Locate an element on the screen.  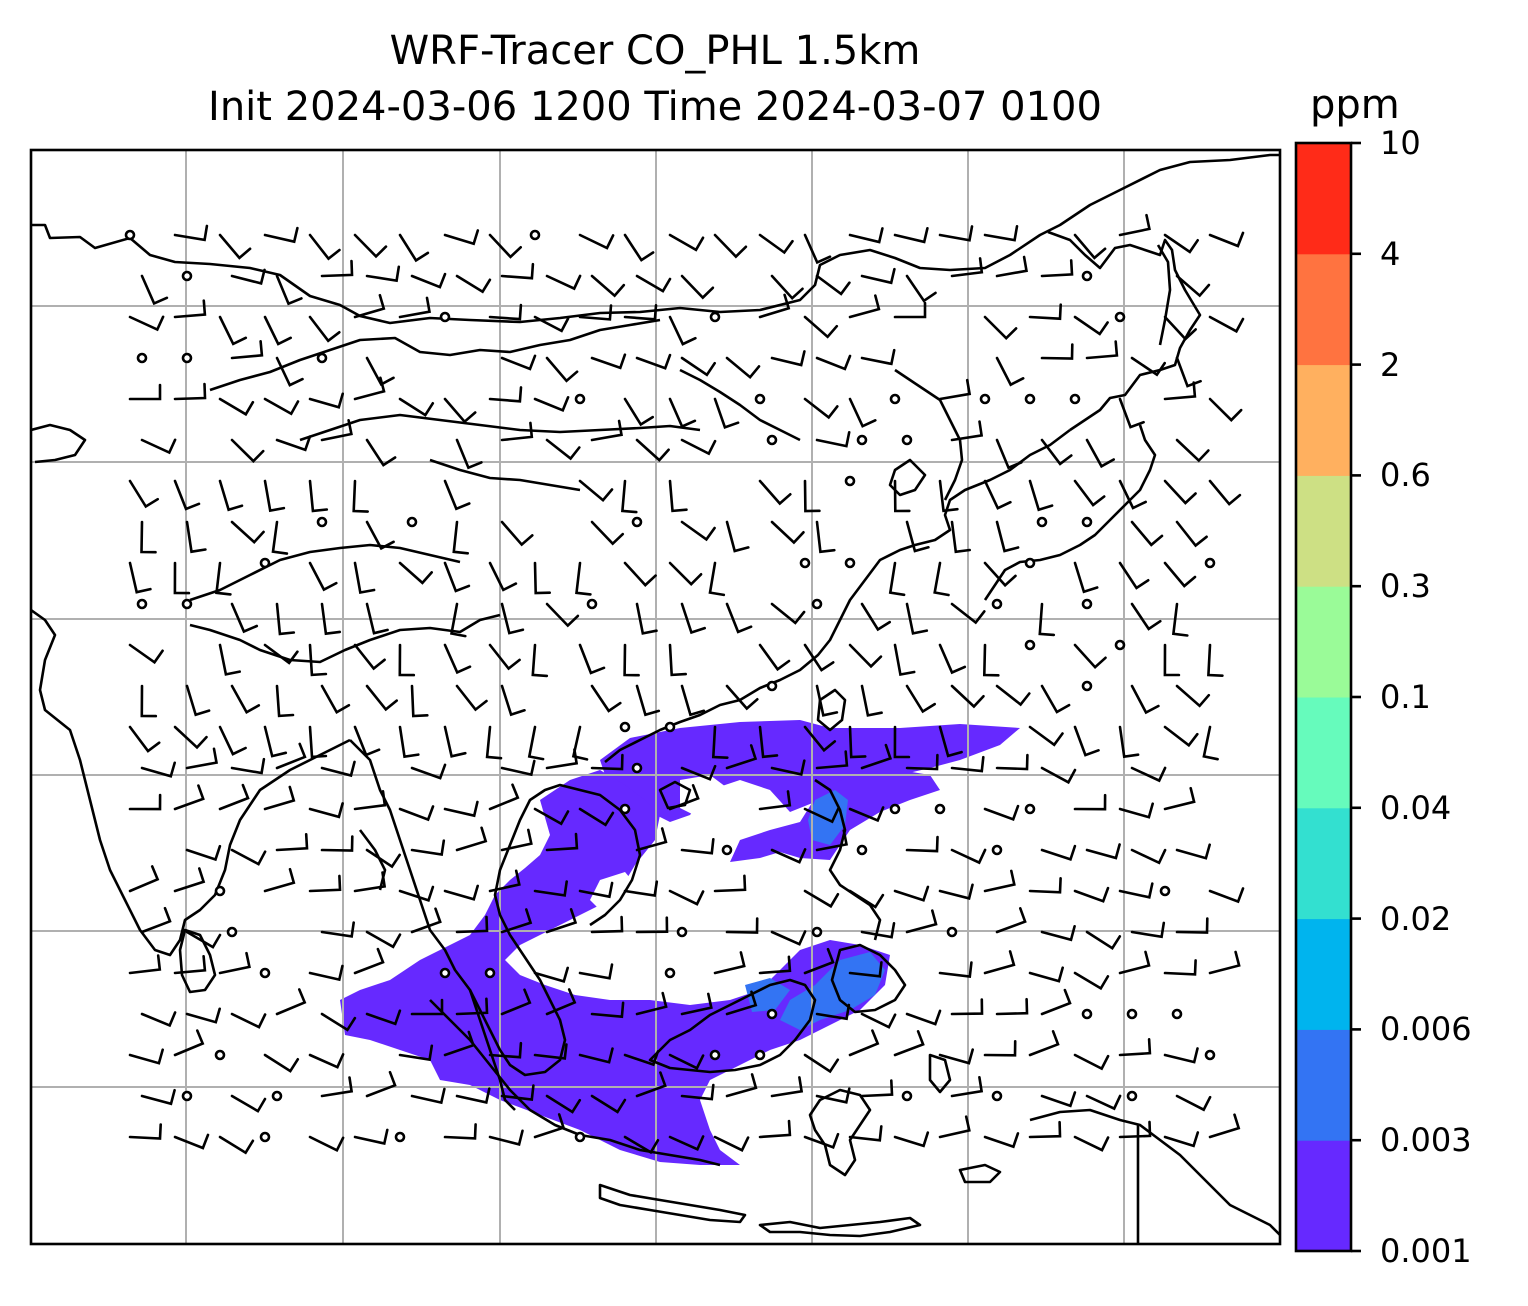
coastline-himalaya-border is located at coordinates (345, 638).